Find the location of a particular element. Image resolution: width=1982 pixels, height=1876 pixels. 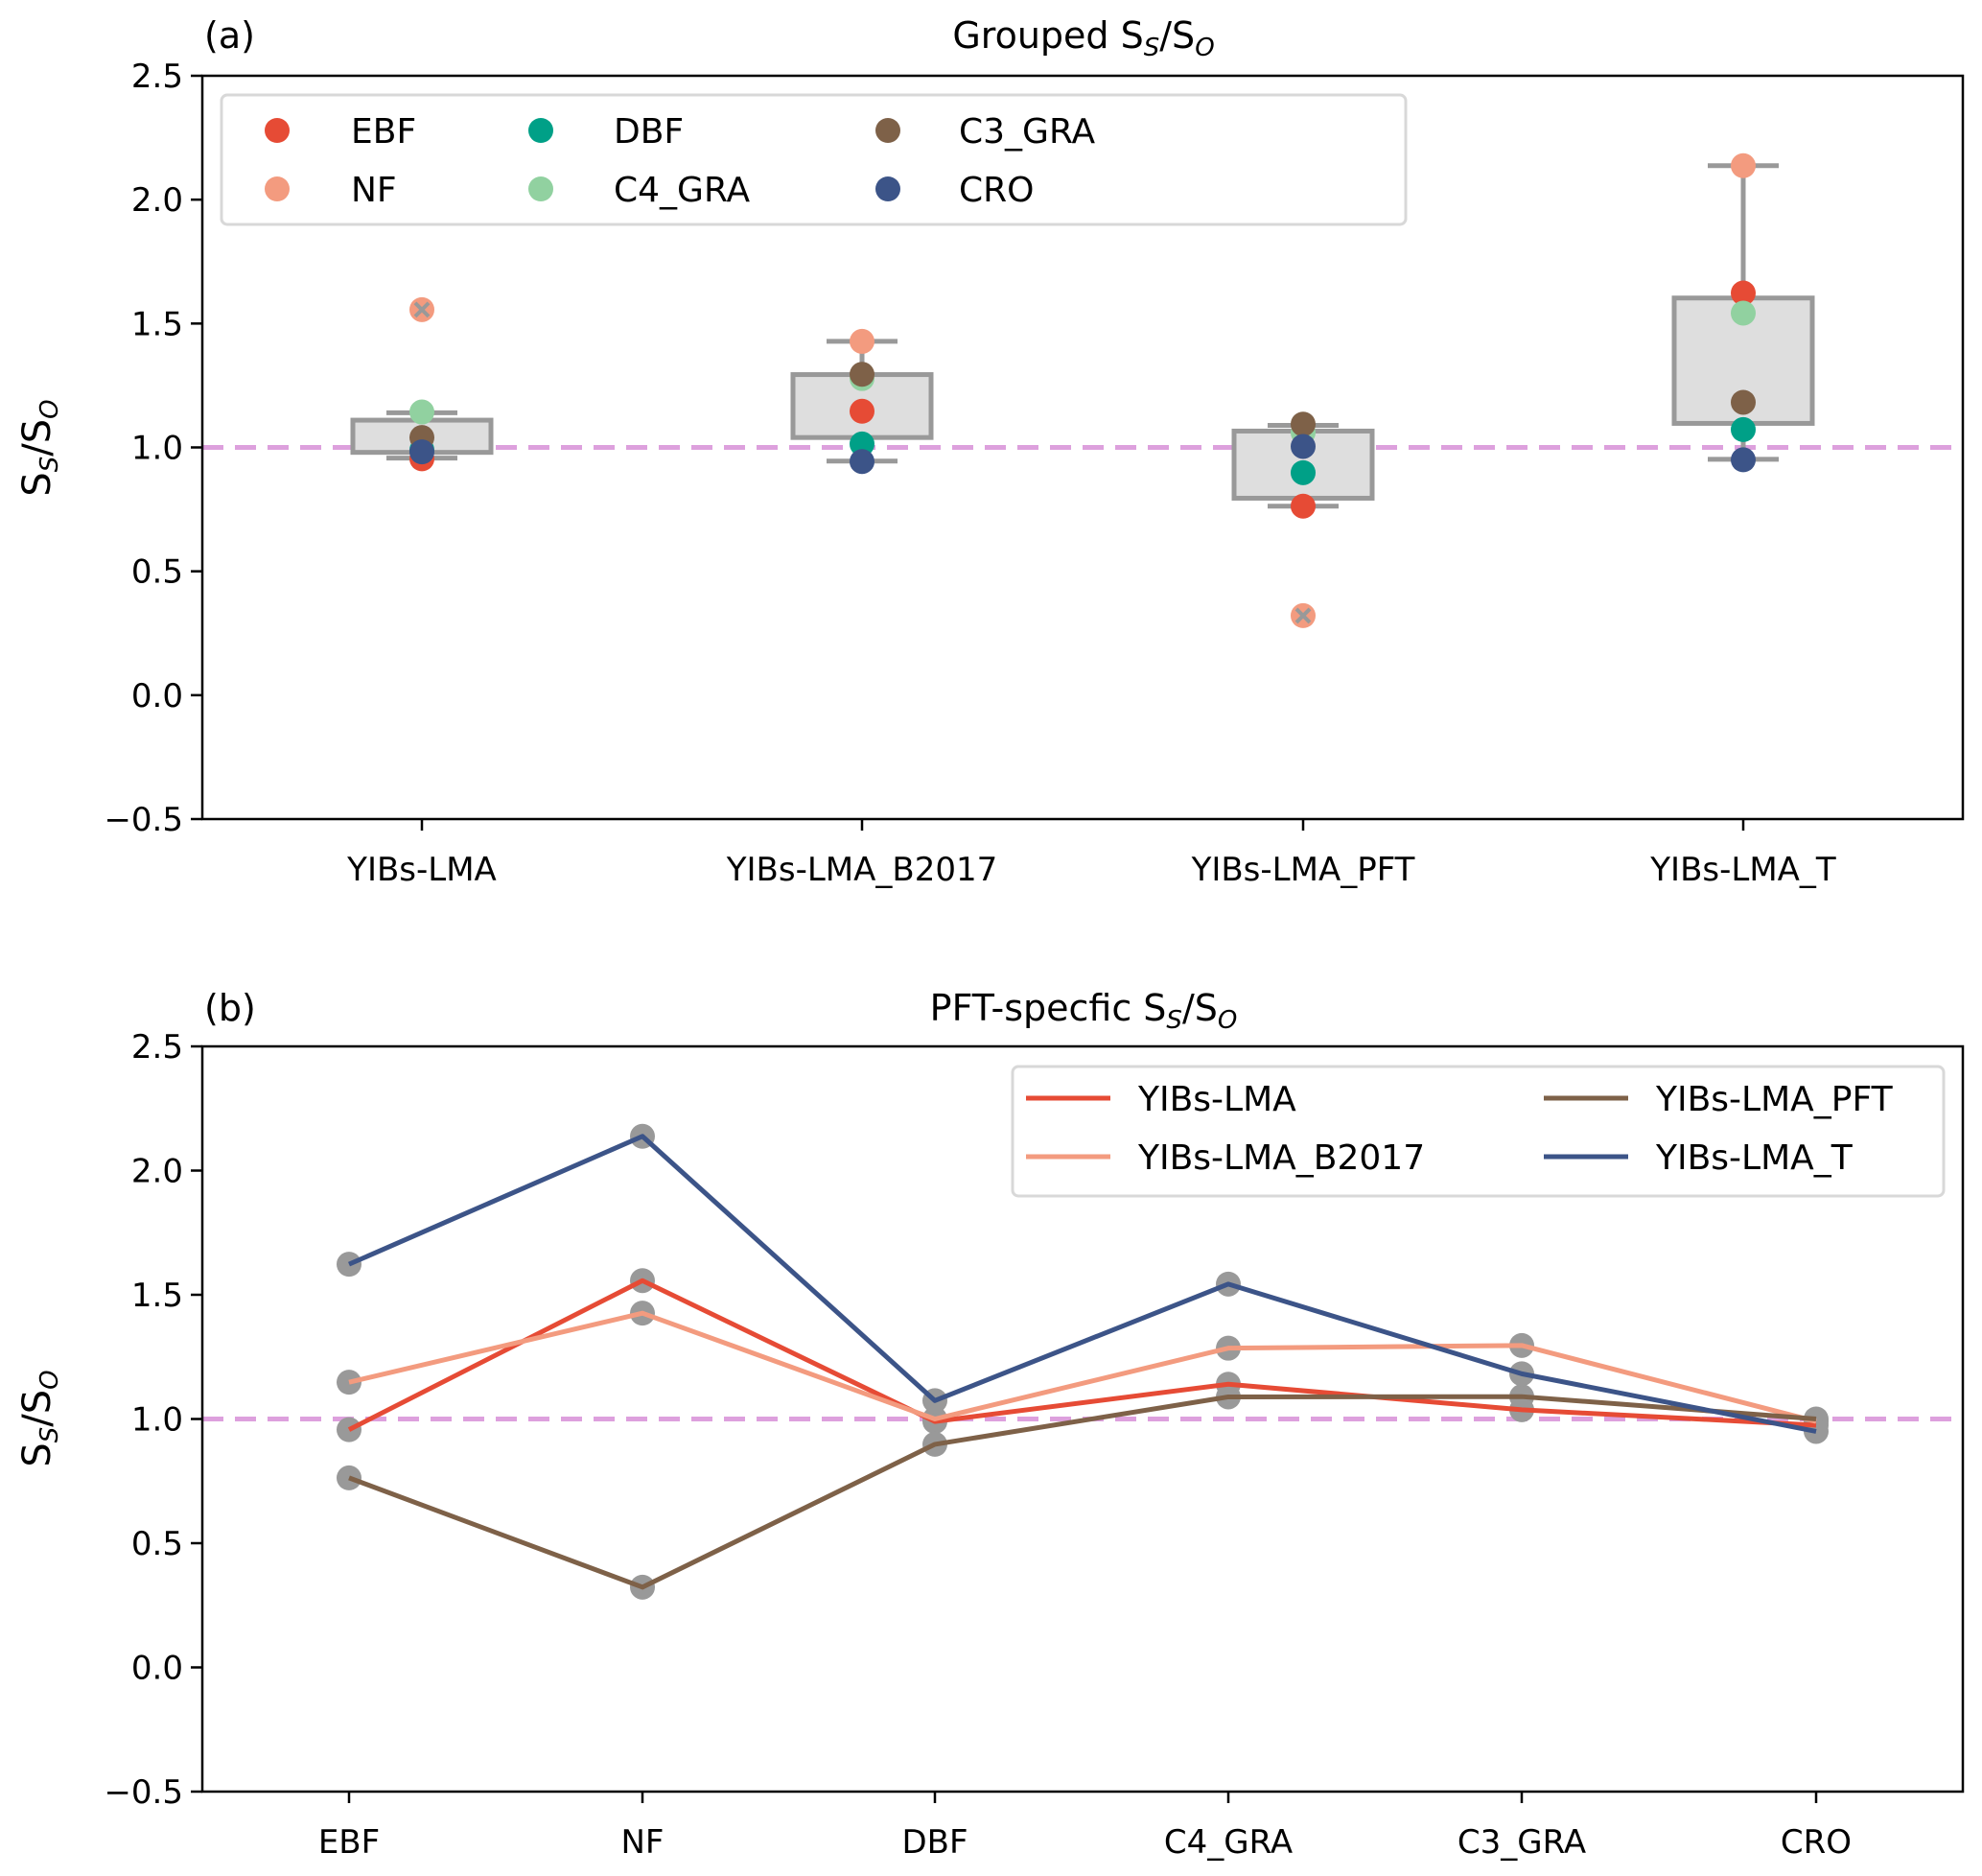

legend-item-yibs-lma-pft: YIBs-LMA_PFT is located at coordinates (1719, 1099).